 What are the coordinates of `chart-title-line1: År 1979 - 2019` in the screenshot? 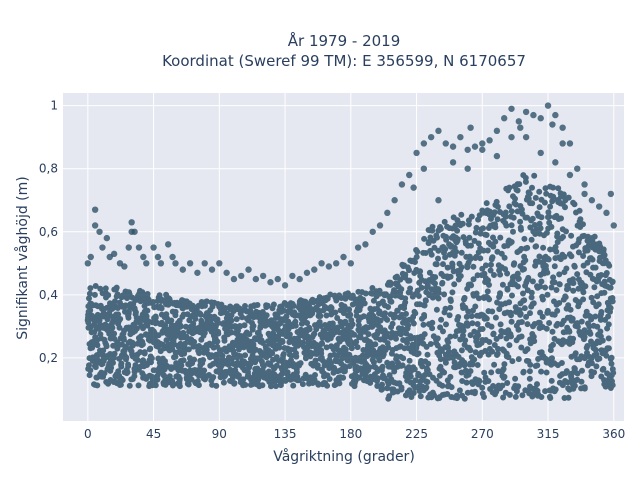 It's located at (344, 40).